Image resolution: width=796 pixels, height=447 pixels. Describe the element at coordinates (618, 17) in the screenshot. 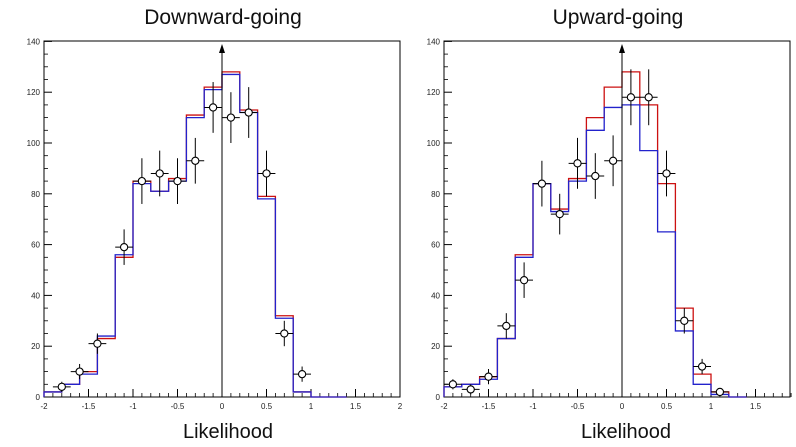

I see `panel-title: Upward-going` at that location.